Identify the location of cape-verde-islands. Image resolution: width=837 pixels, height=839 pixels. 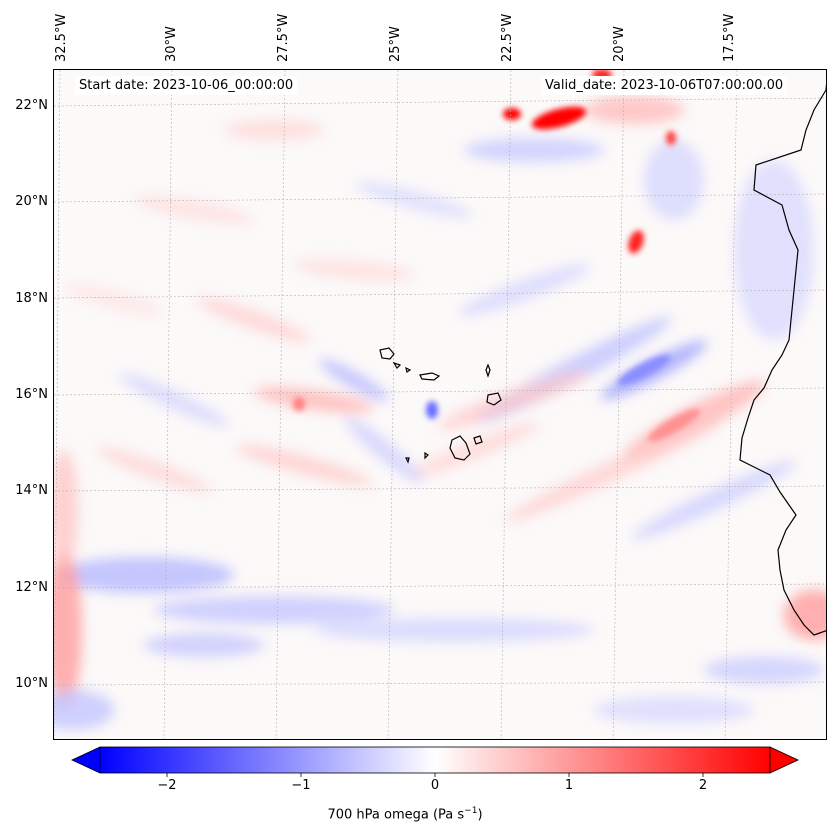
(440, 405).